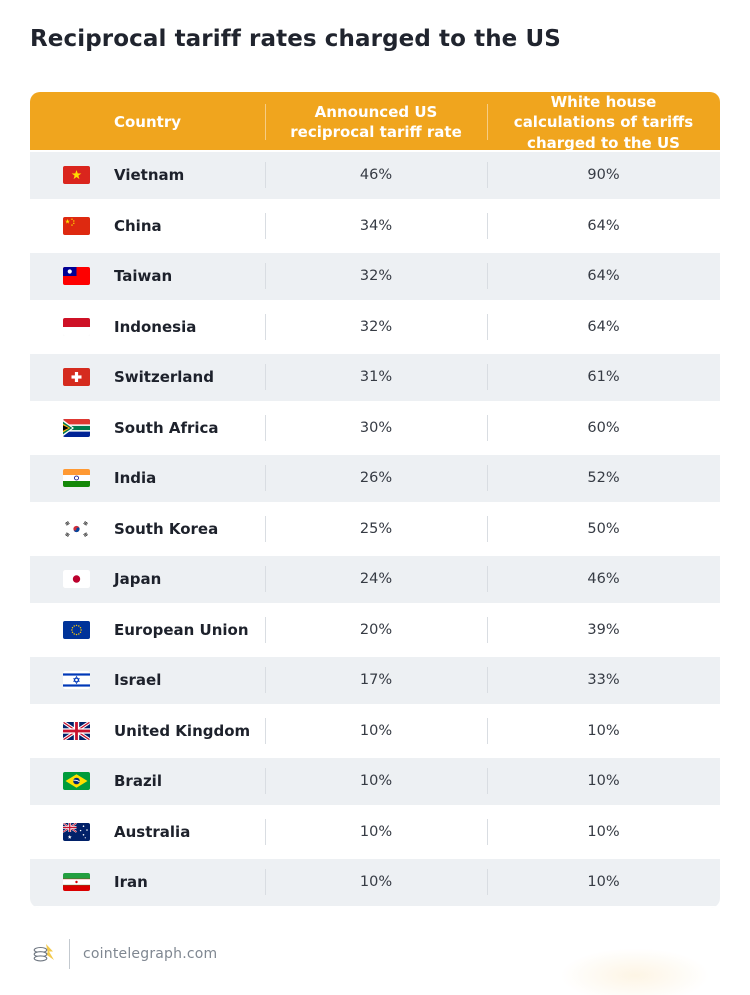 The height and width of the screenshot is (995, 750). I want to click on table-row: Vietnam 46% 90%, so click(375, 175).